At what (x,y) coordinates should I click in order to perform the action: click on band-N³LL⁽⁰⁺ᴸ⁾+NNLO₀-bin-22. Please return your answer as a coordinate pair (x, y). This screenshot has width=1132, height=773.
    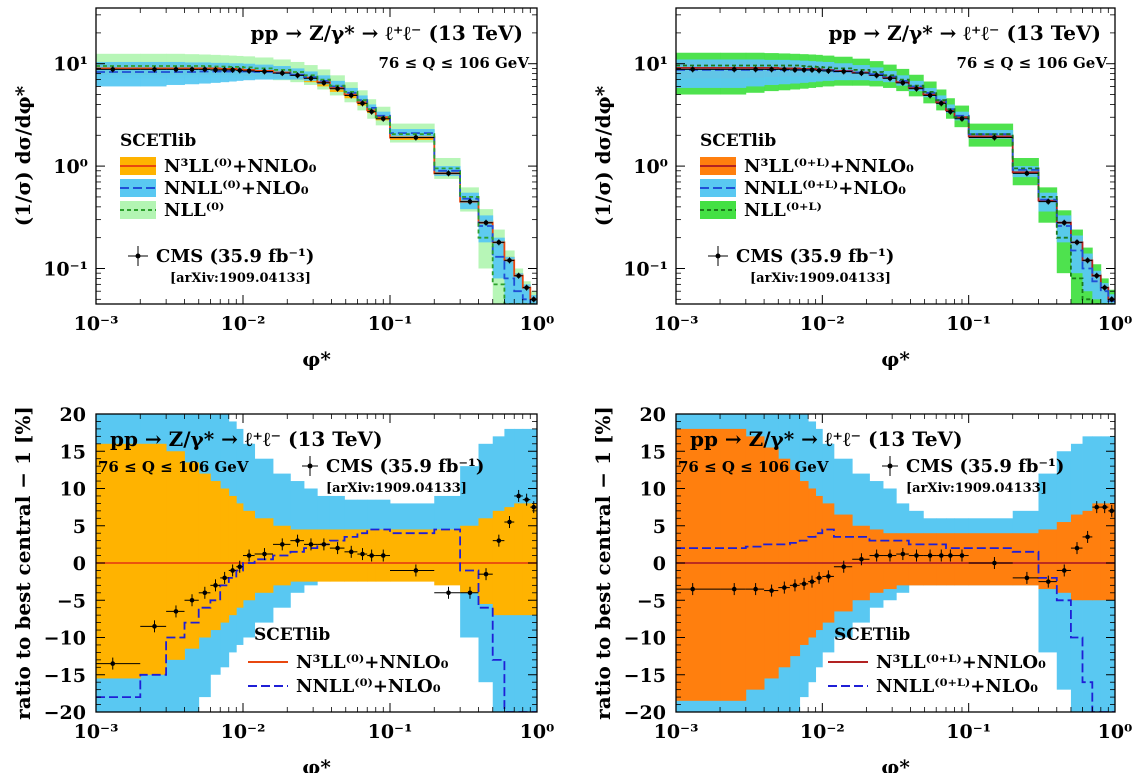
    Looking at the image, I should click on (1048, 559).